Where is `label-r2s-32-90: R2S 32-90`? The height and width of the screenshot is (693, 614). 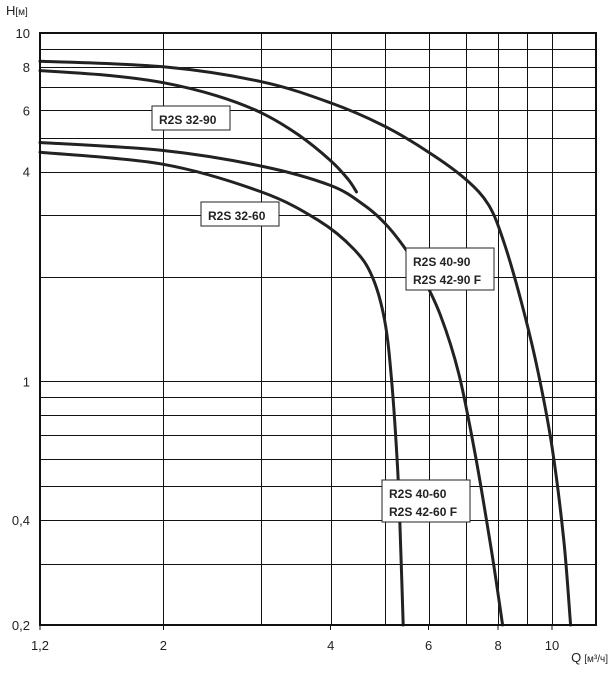 label-r2s-32-90: R2S 32-90 is located at coordinates (191, 118).